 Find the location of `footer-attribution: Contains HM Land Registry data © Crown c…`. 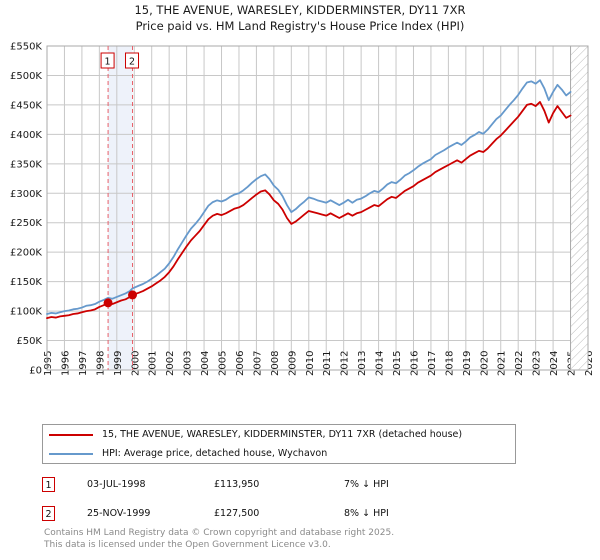

footer-attribution: Contains HM Land Registry data © Crown c… is located at coordinates (309, 539).